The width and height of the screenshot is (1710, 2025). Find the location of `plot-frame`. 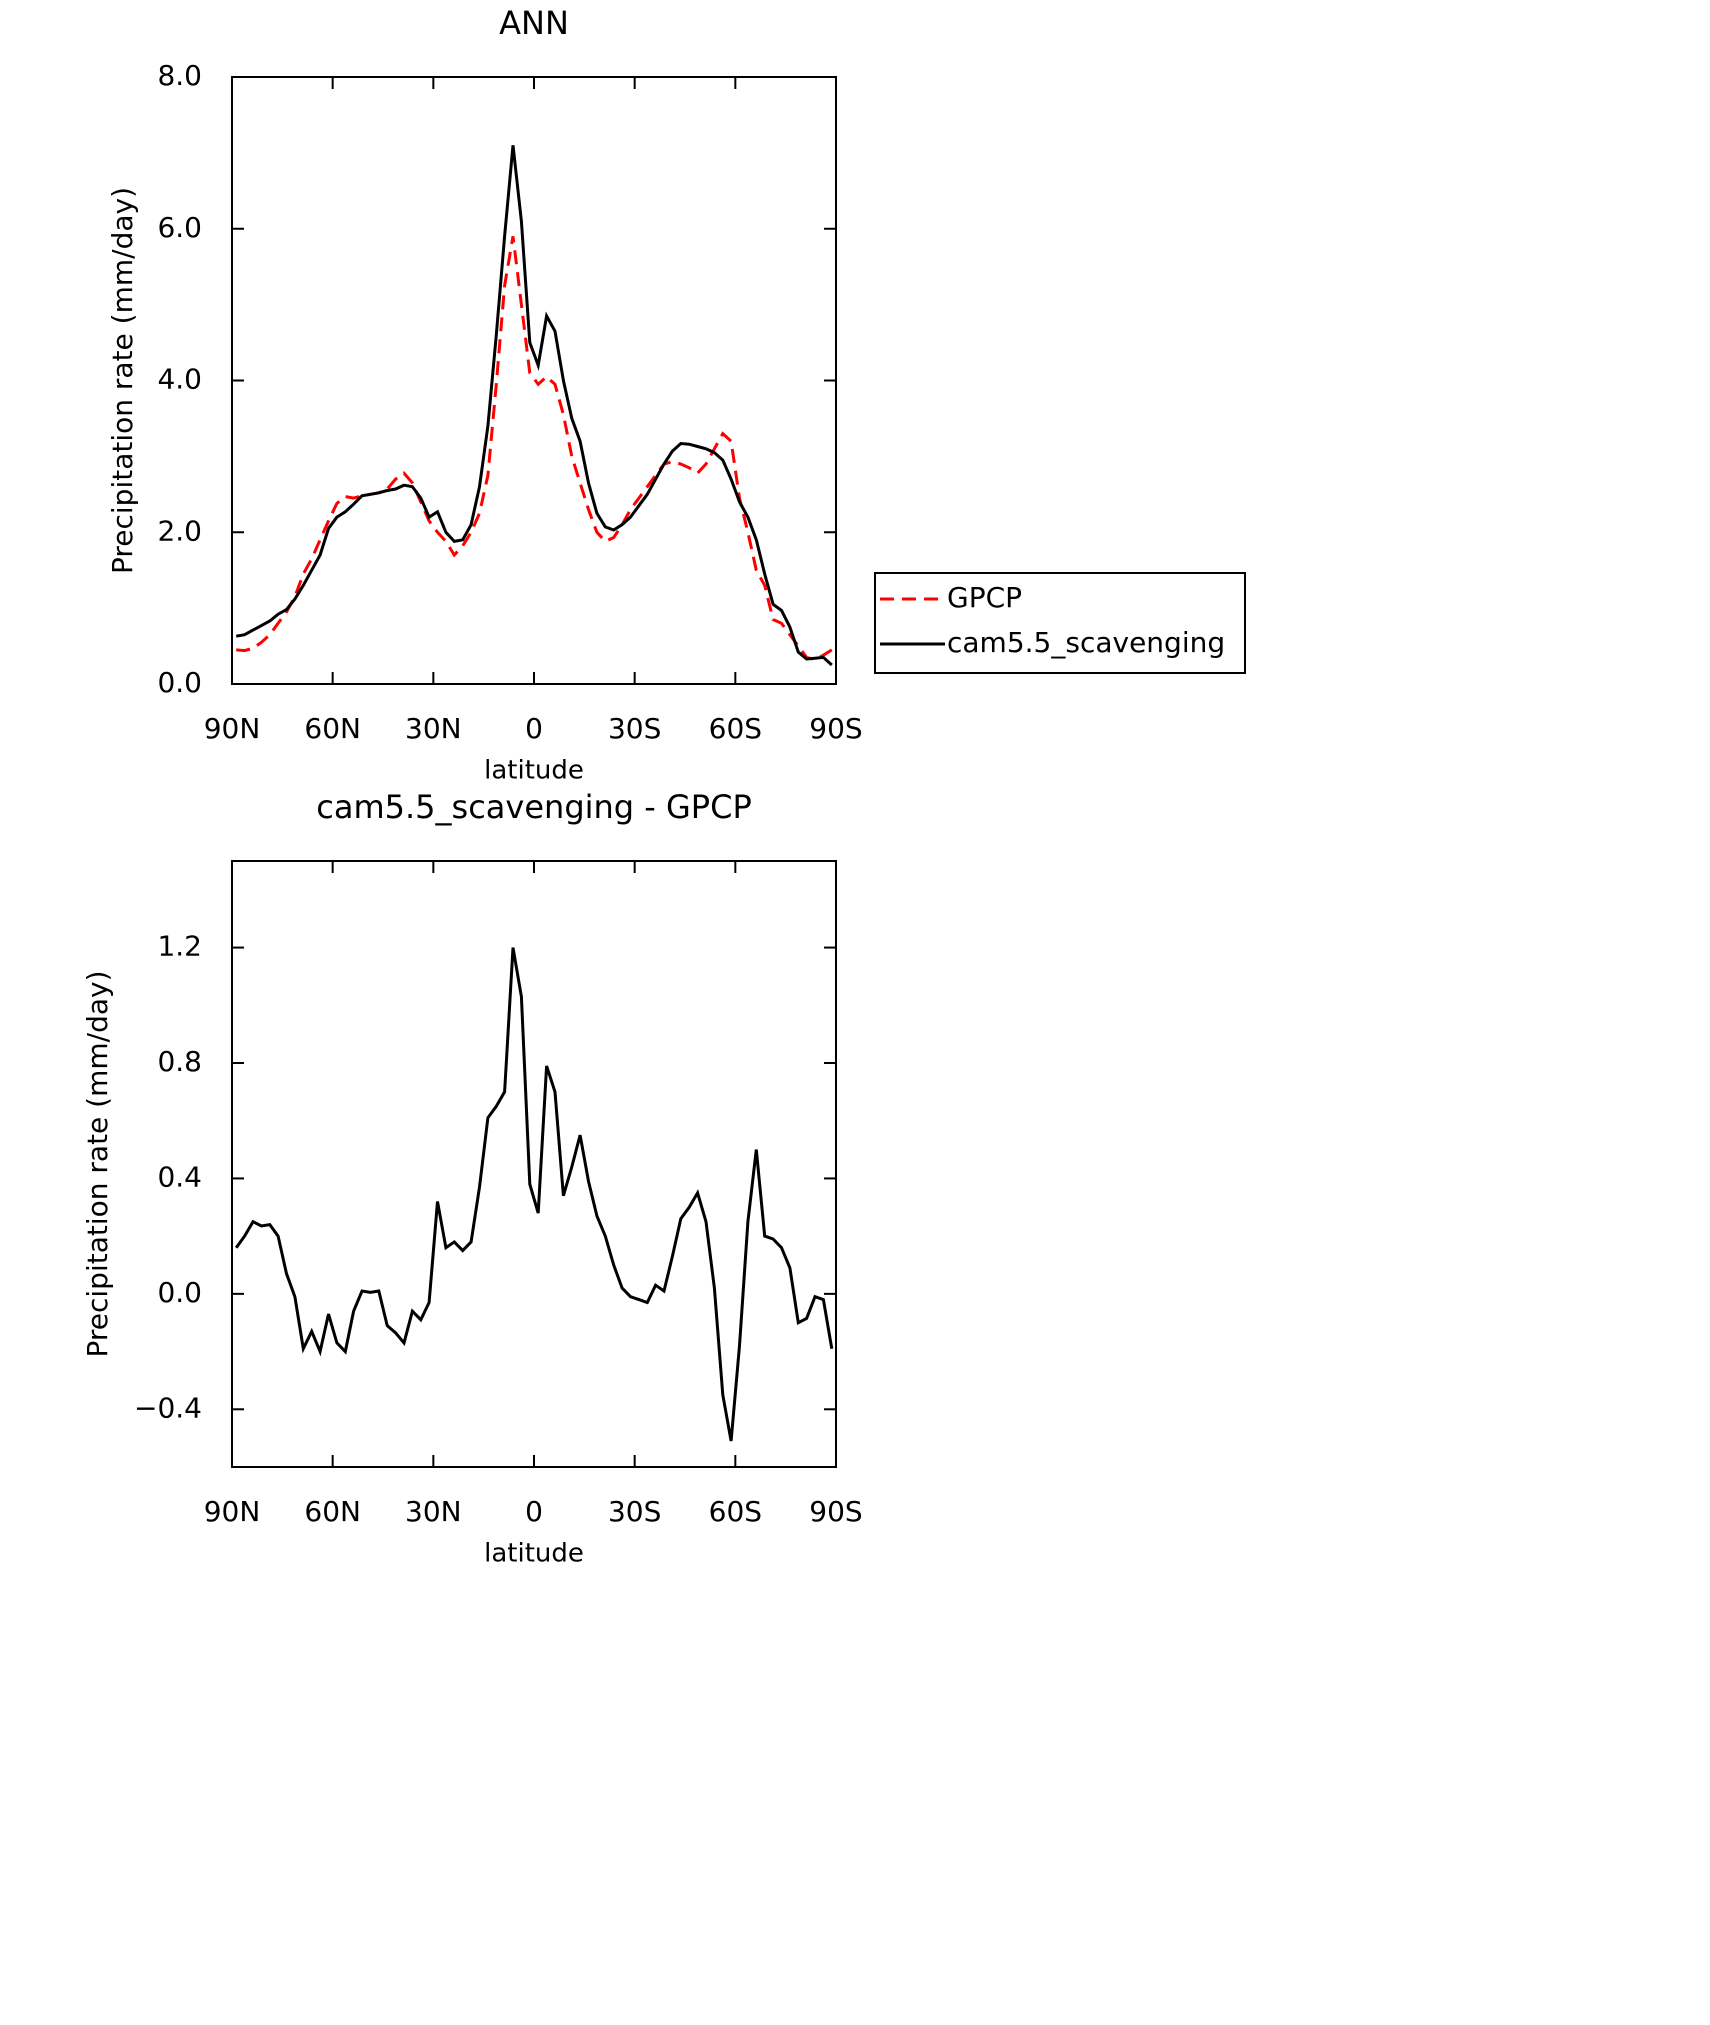

plot-frame is located at coordinates (534, 1164).